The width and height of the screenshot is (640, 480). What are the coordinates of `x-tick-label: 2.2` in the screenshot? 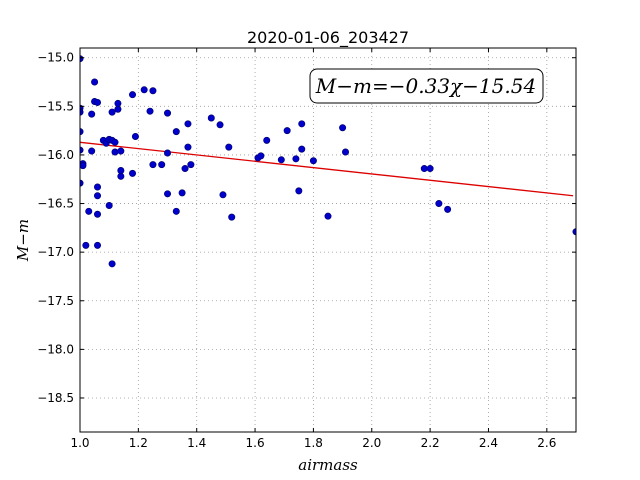 It's located at (430, 443).